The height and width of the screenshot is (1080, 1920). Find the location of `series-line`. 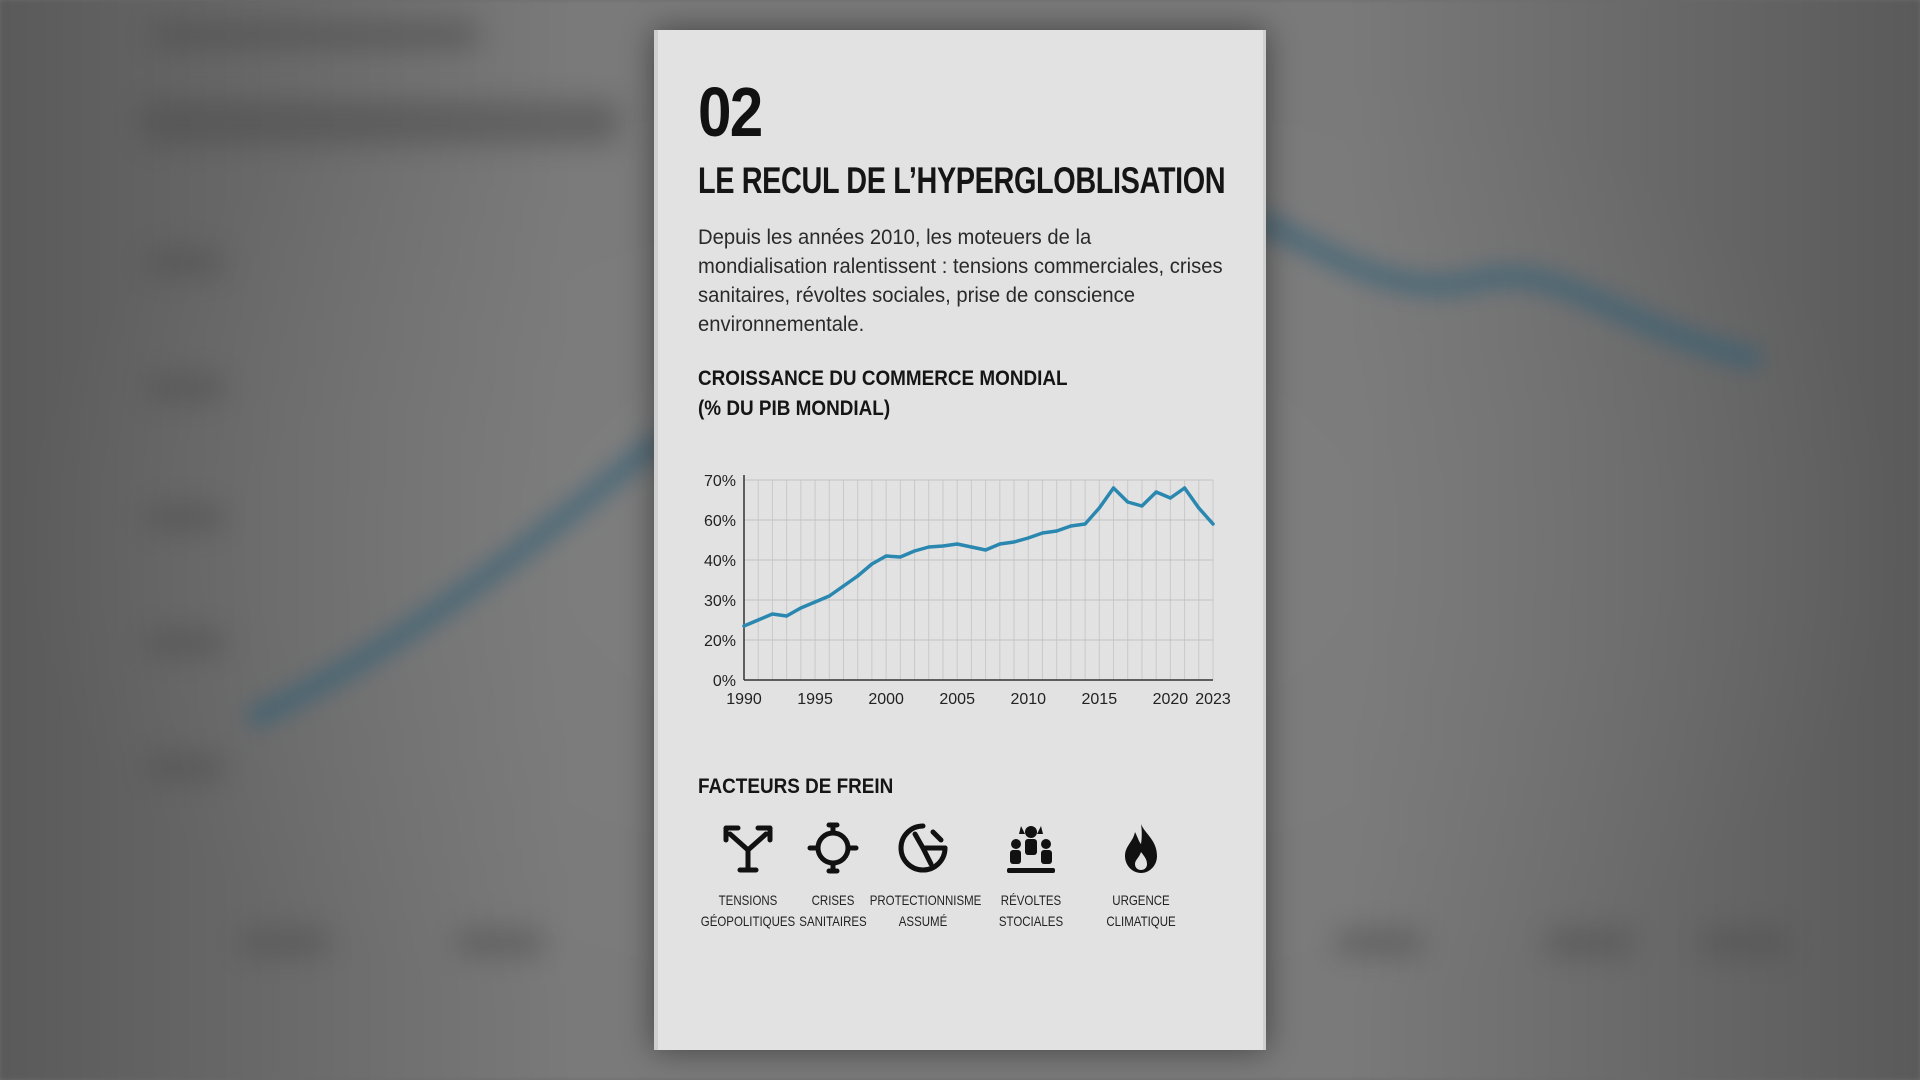

series-line is located at coordinates (978, 557).